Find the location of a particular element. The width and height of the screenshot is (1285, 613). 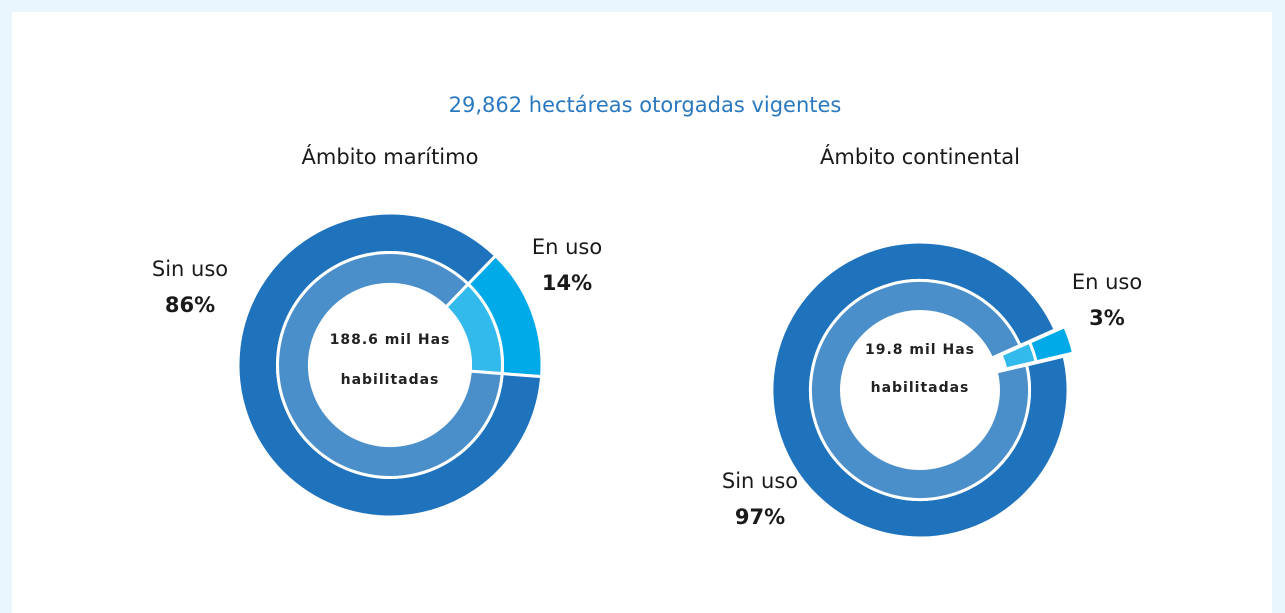

value-label: 14% is located at coordinates (567, 283).